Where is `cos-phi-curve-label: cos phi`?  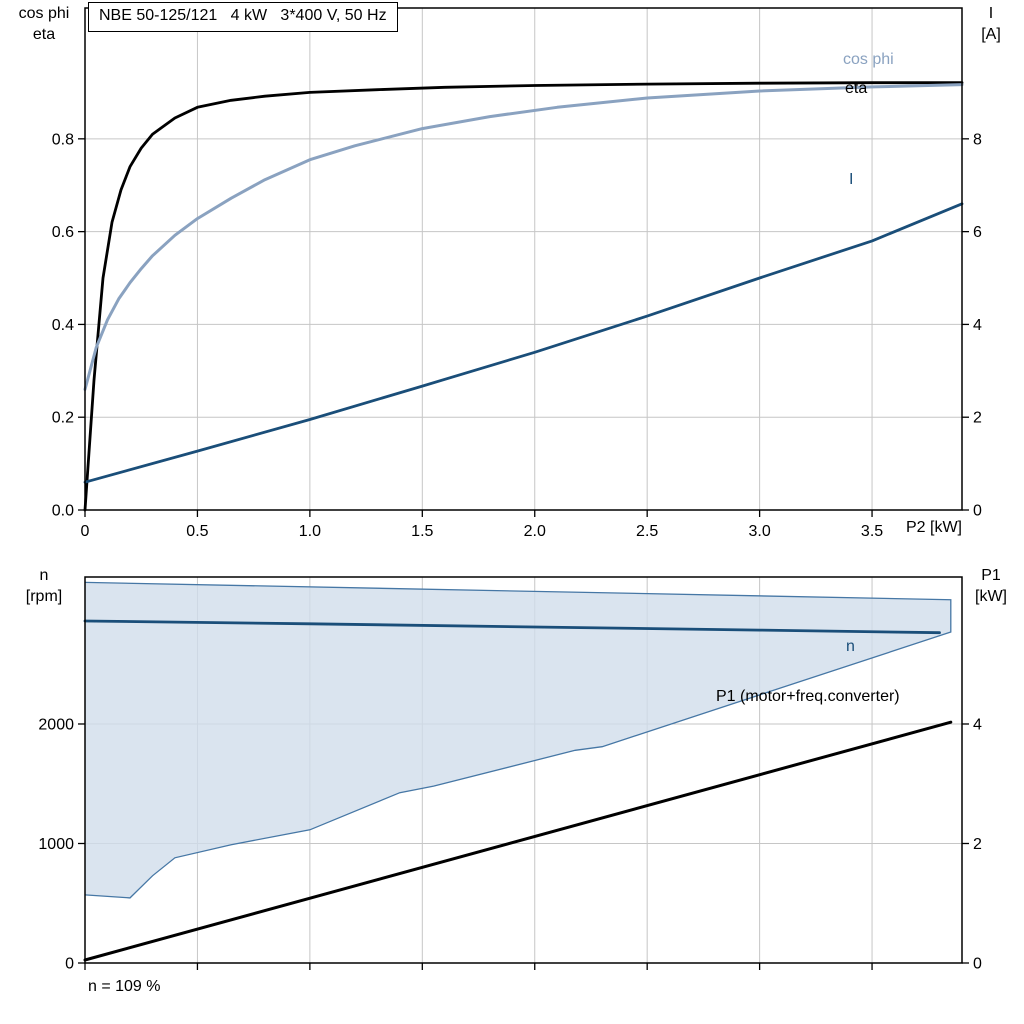
cos-phi-curve-label: cos phi is located at coordinates (868, 59).